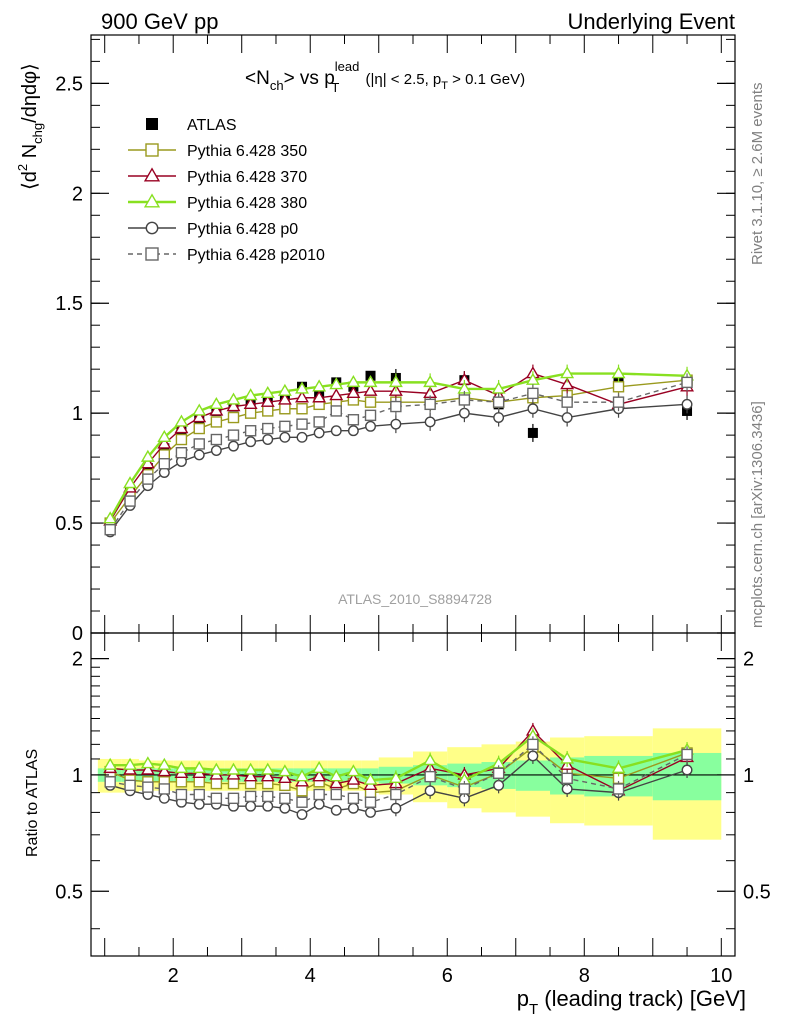  What do you see at coordinates (398, 466) in the screenshot?
I see `series-pythia-6-428-p0` at bounding box center [398, 466].